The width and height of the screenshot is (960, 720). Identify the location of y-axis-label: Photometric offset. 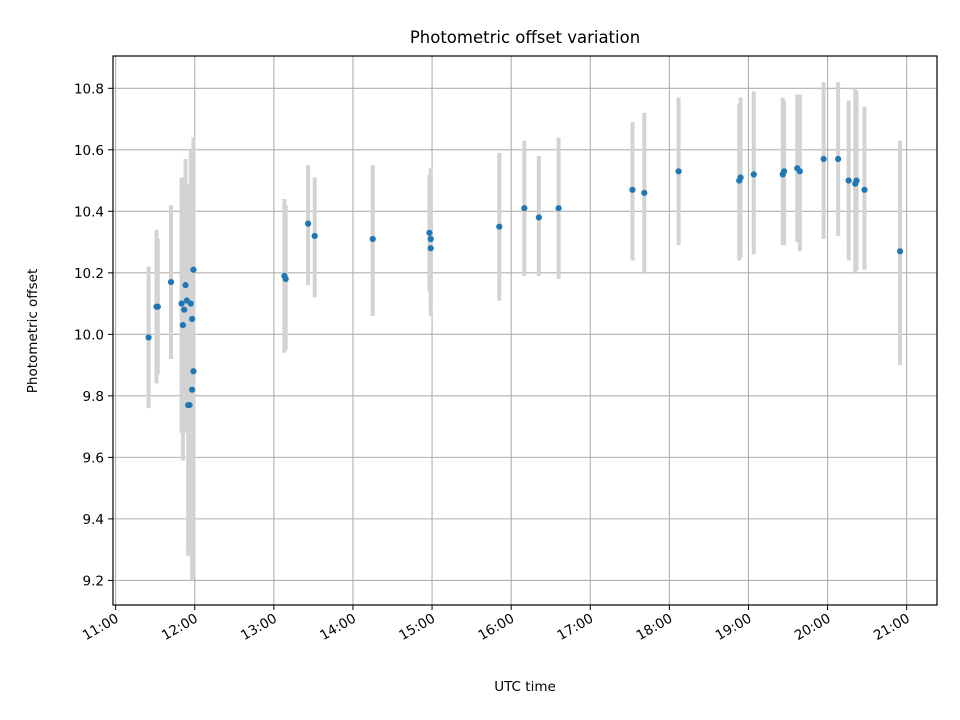
(33, 331).